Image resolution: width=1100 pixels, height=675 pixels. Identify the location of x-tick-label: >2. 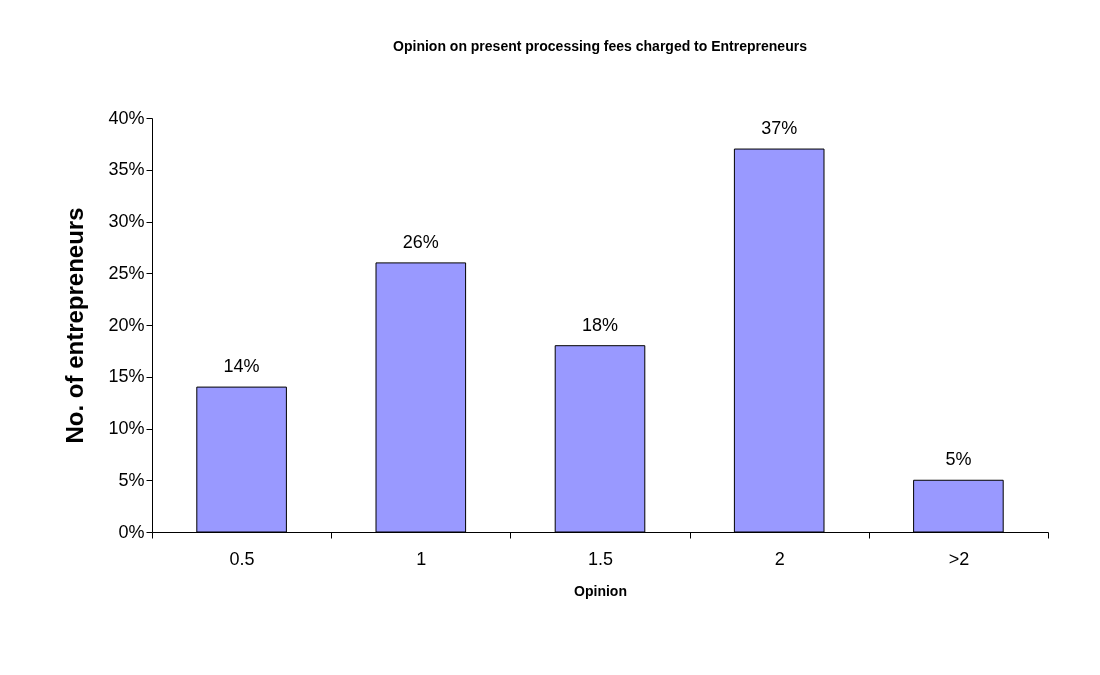
(959, 558).